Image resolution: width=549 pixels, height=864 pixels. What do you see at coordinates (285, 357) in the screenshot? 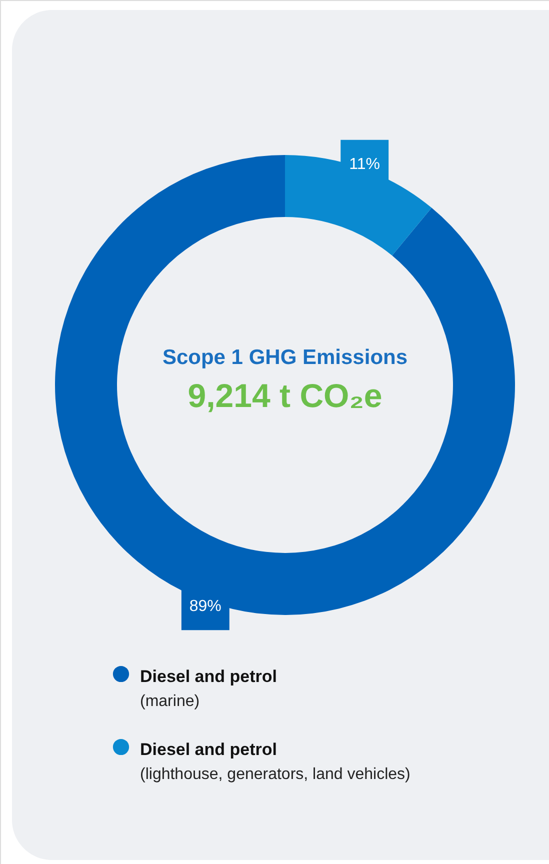
I see `text: Scope 1 GHG Emissions` at bounding box center [285, 357].